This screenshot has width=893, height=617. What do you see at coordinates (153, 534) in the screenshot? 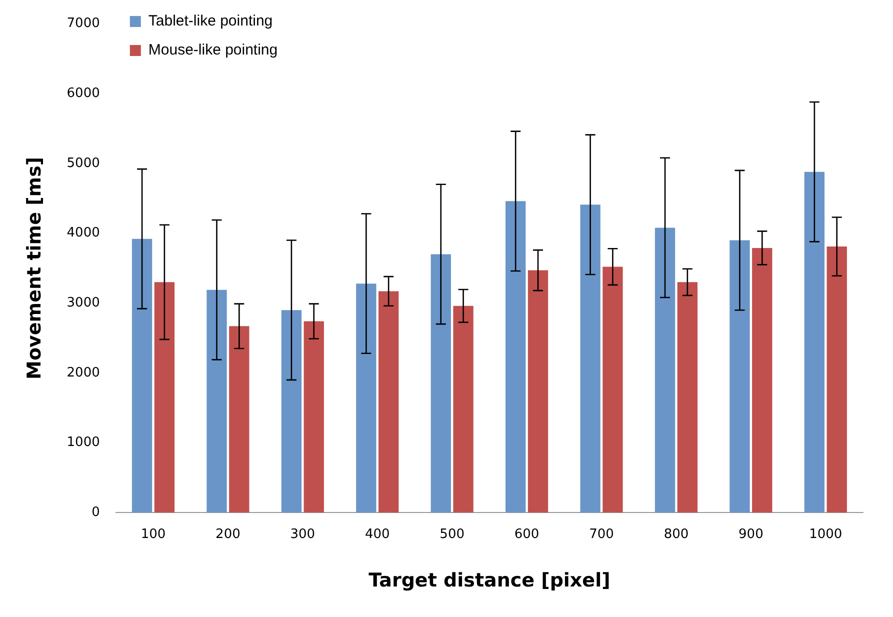
I see `x-tick-label: 100` at bounding box center [153, 534].